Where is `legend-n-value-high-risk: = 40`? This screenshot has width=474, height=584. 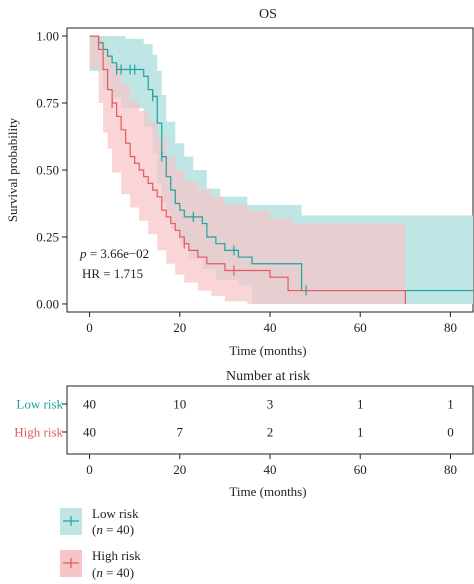 legend-n-value-high-risk: = 40 is located at coordinates (116, 572).